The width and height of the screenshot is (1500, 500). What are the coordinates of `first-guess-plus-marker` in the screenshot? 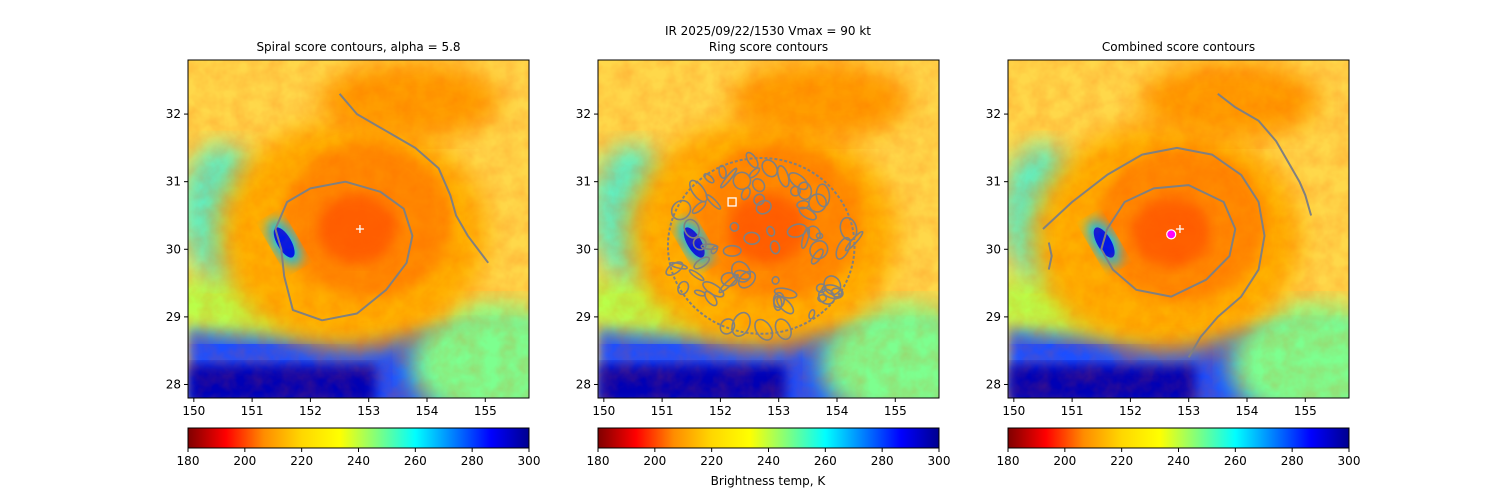 It's located at (359, 229).